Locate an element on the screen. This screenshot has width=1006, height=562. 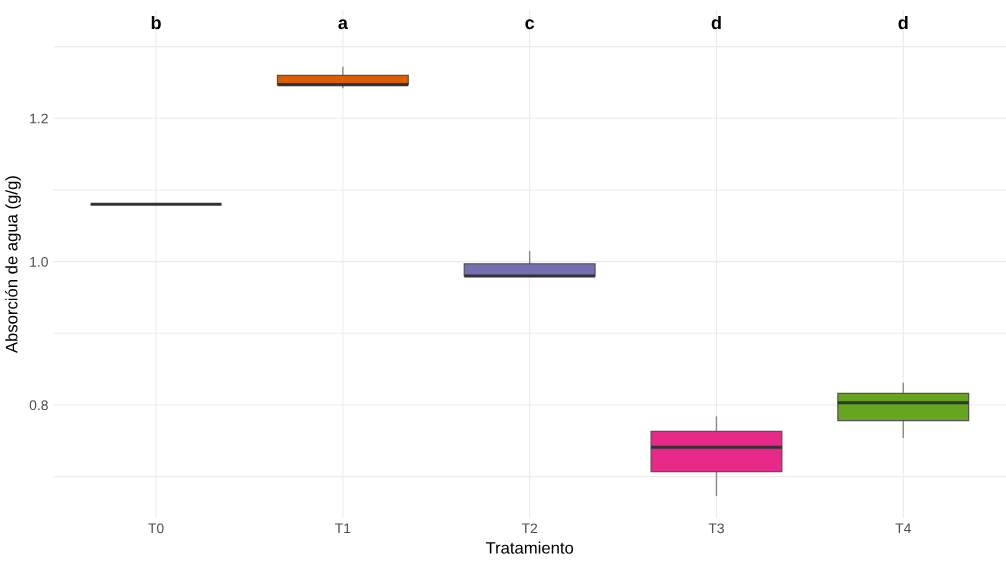
x-tick-label: T2 is located at coordinates (529, 528).